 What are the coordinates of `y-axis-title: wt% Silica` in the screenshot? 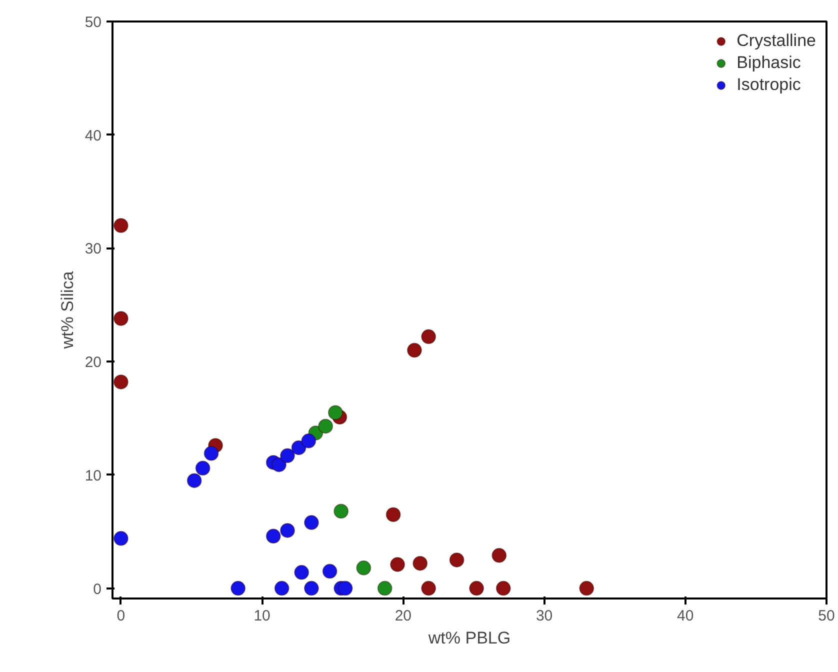 It's located at (67, 310).